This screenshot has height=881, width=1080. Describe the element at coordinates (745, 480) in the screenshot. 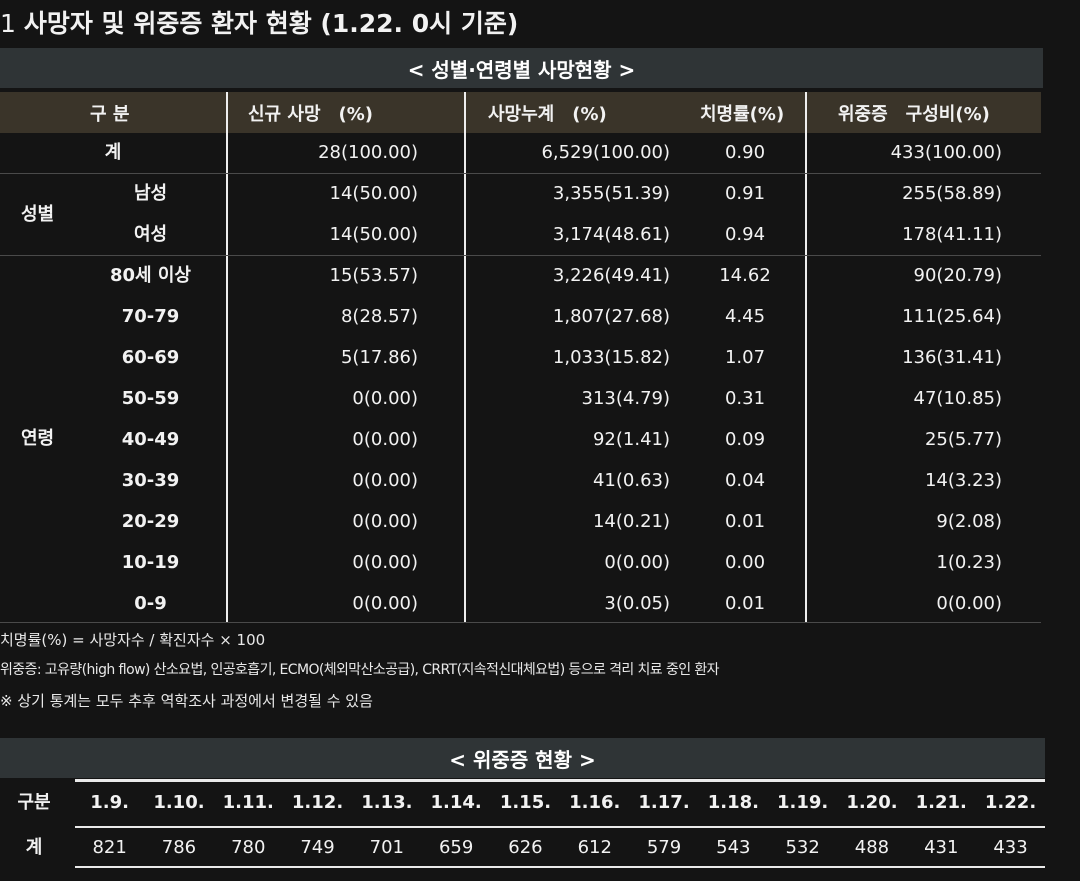

I see `fatality-rate-value: 0.04` at that location.